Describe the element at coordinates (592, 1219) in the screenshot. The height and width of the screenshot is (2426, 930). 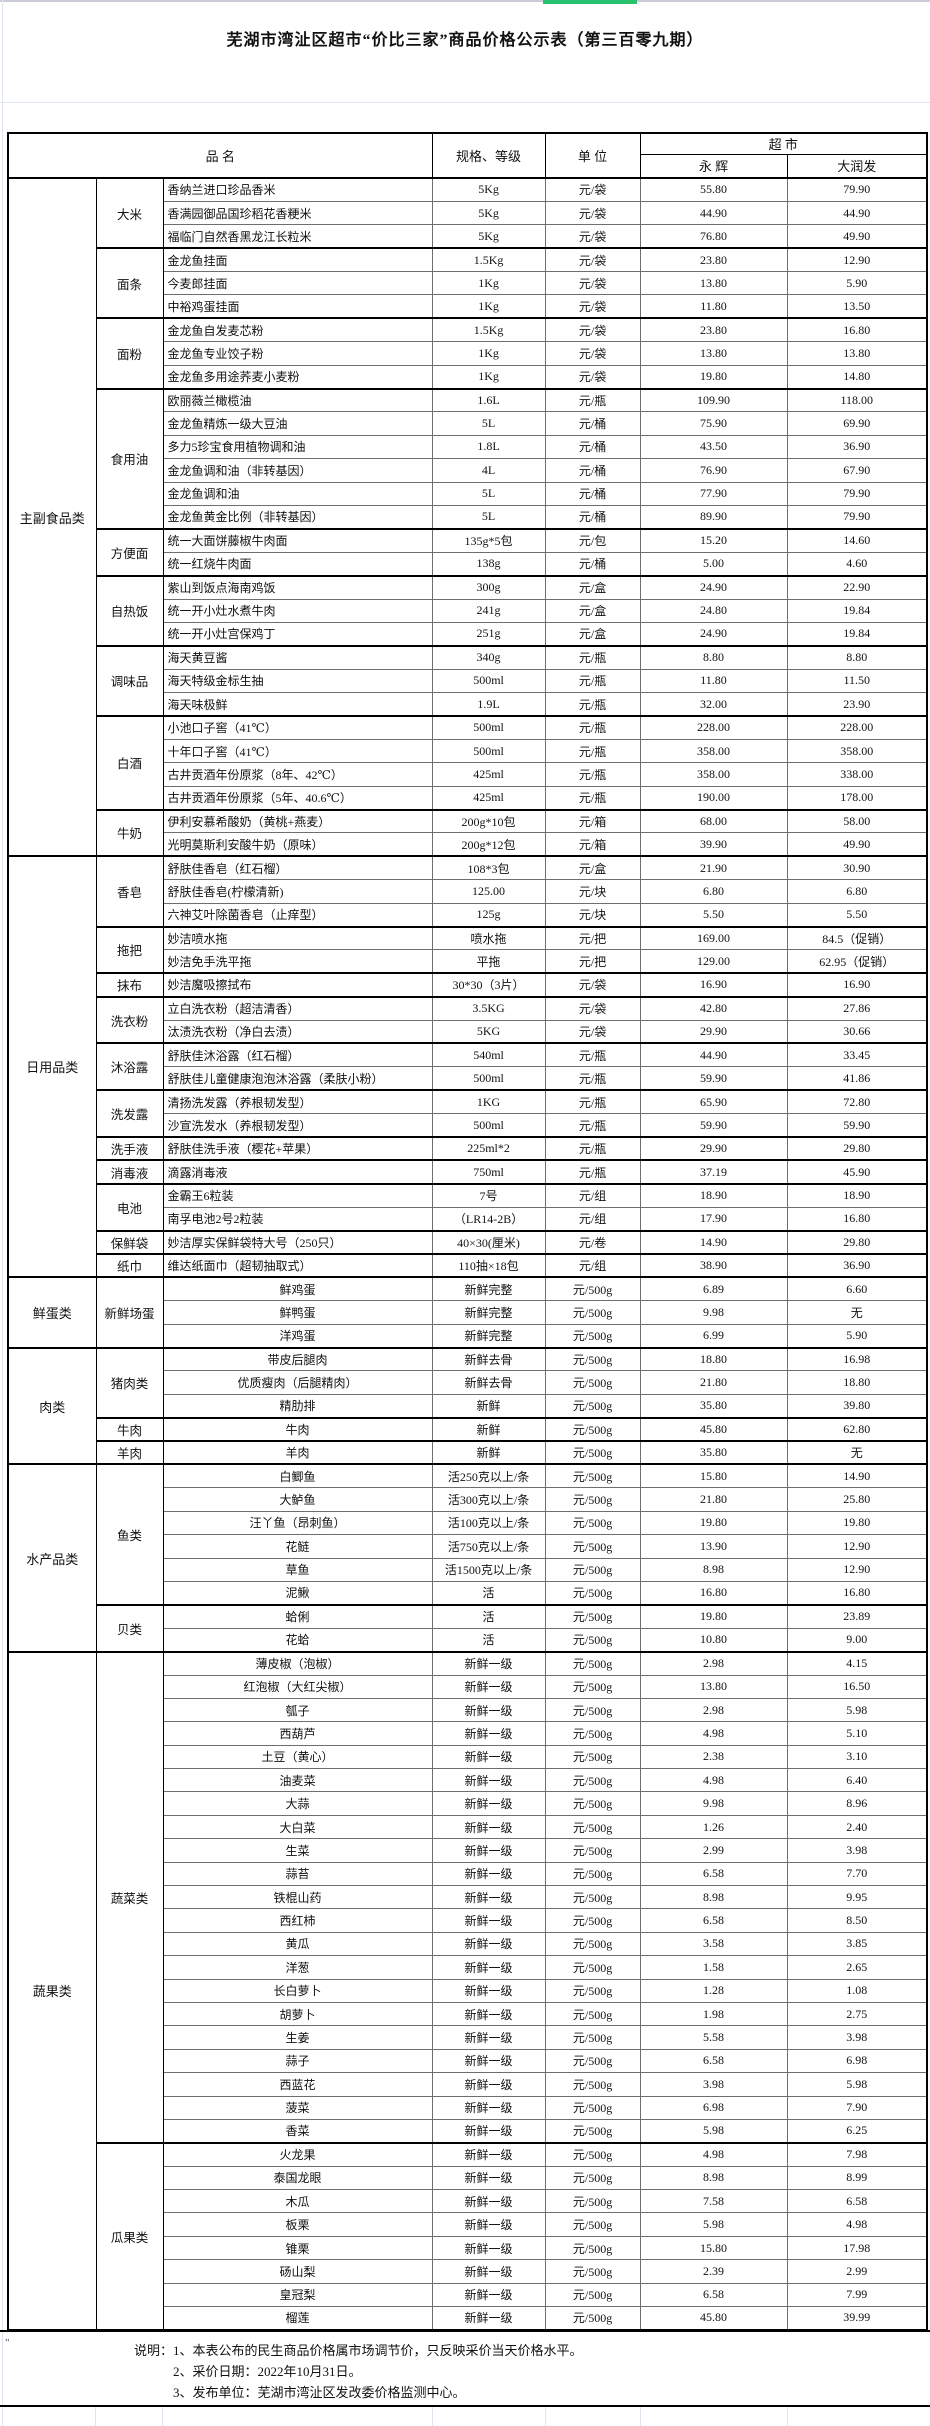
I see `cell-unit: 元/组` at that location.